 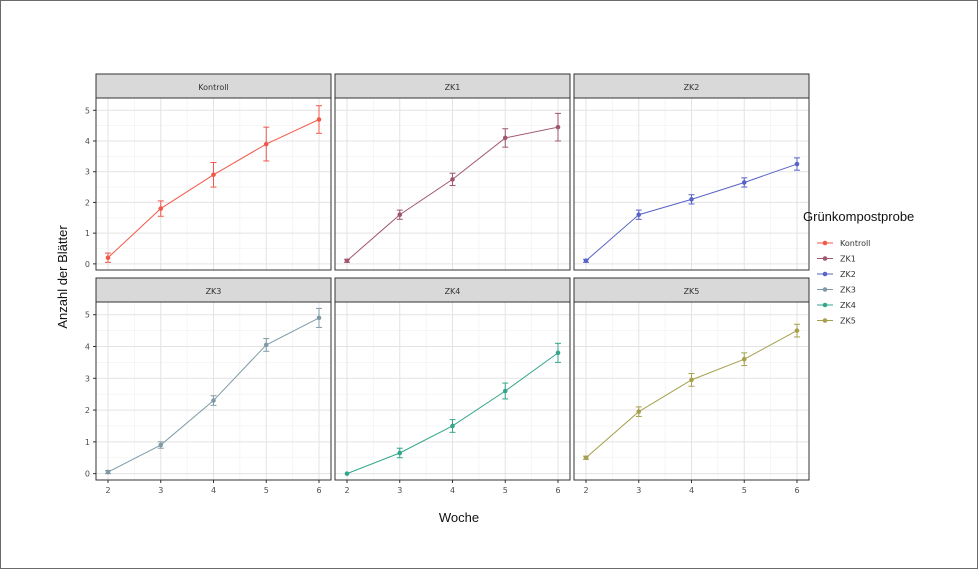 I want to click on legend-label: ZK5, so click(x=848, y=321).